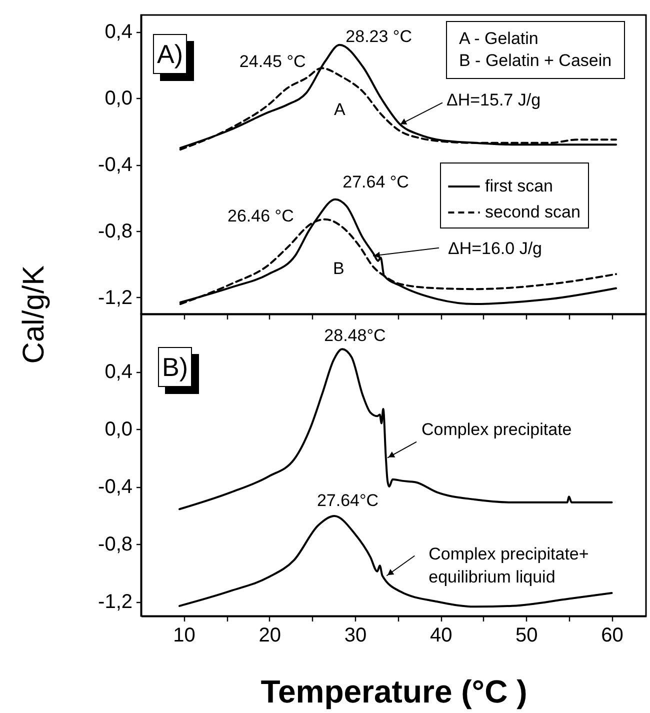 This screenshot has width=650, height=713. Describe the element at coordinates (497, 429) in the screenshot. I see `annotation: Complex precipitate` at that location.